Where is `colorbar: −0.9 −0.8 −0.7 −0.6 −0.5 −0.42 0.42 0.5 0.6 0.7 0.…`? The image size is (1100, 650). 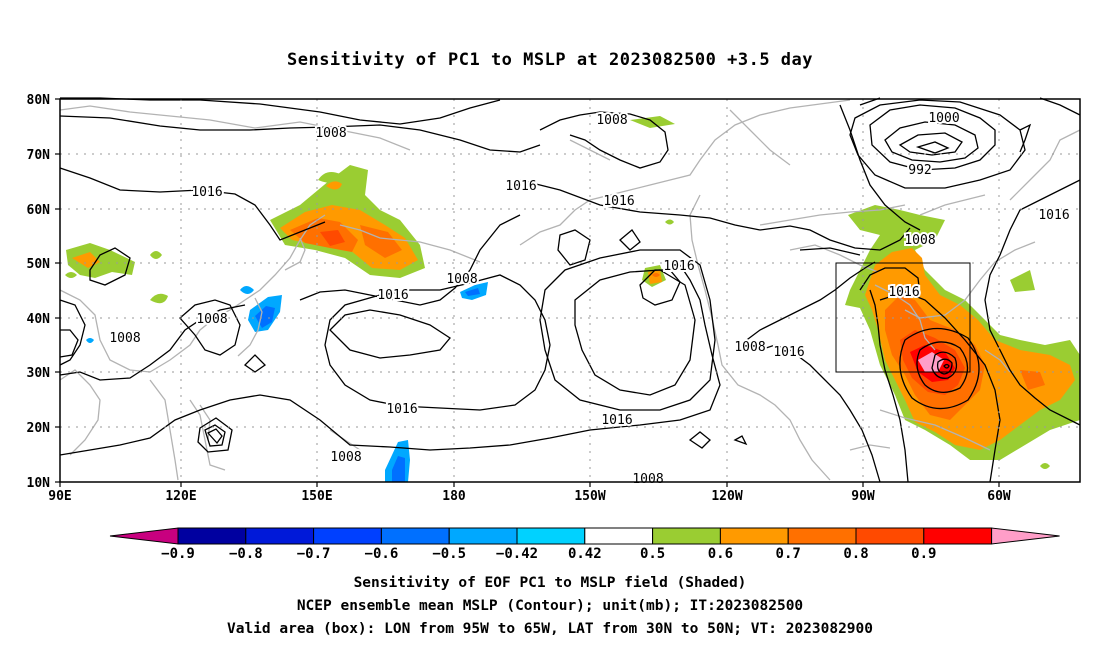
colorbar: −0.9 −0.8 −0.7 −0.6 −0.5 −0.42 0.42 0.5 0.6 0.7 0.… is located at coordinates (584, 544).